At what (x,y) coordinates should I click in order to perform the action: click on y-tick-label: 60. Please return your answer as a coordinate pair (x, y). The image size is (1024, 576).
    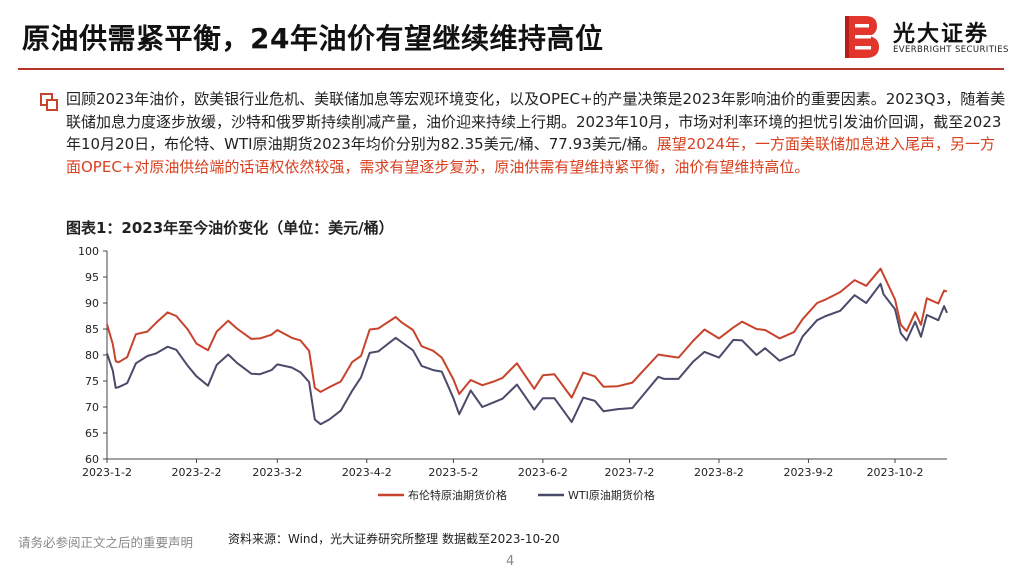
    Looking at the image, I should click on (92, 459).